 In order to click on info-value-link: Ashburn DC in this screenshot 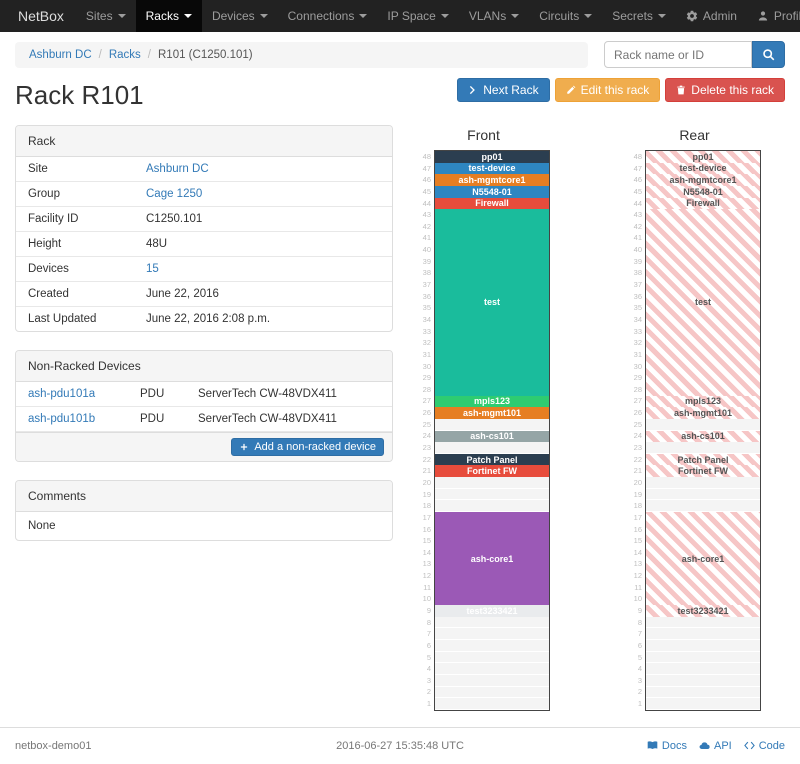, I will do `click(177, 169)`.